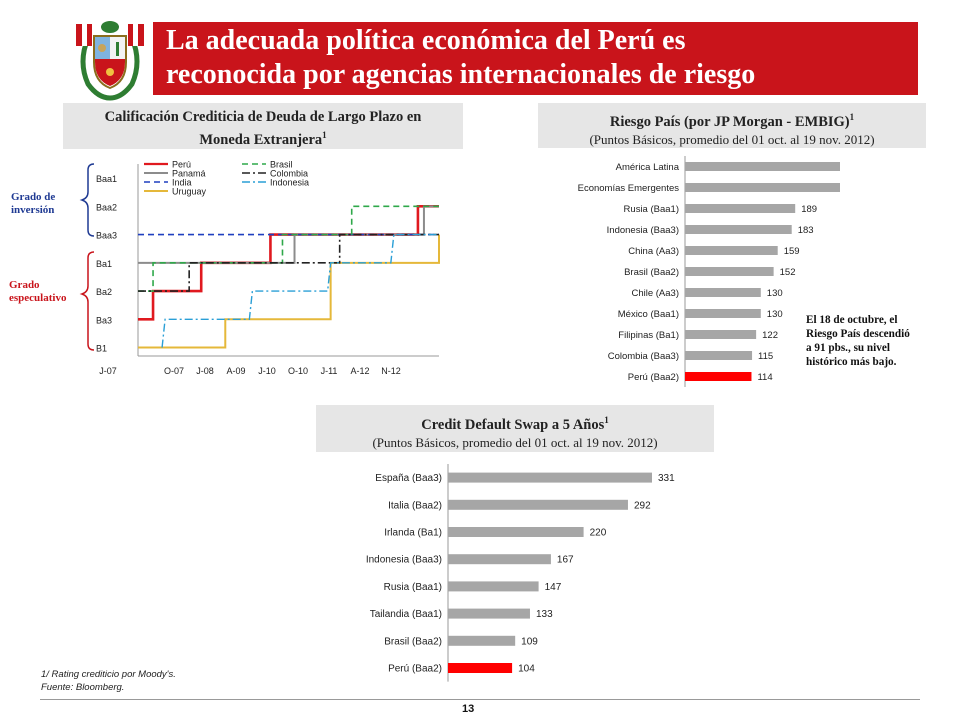 This screenshot has width=960, height=720. I want to click on investment-grade-label: Grado de inversión, so click(33, 204).